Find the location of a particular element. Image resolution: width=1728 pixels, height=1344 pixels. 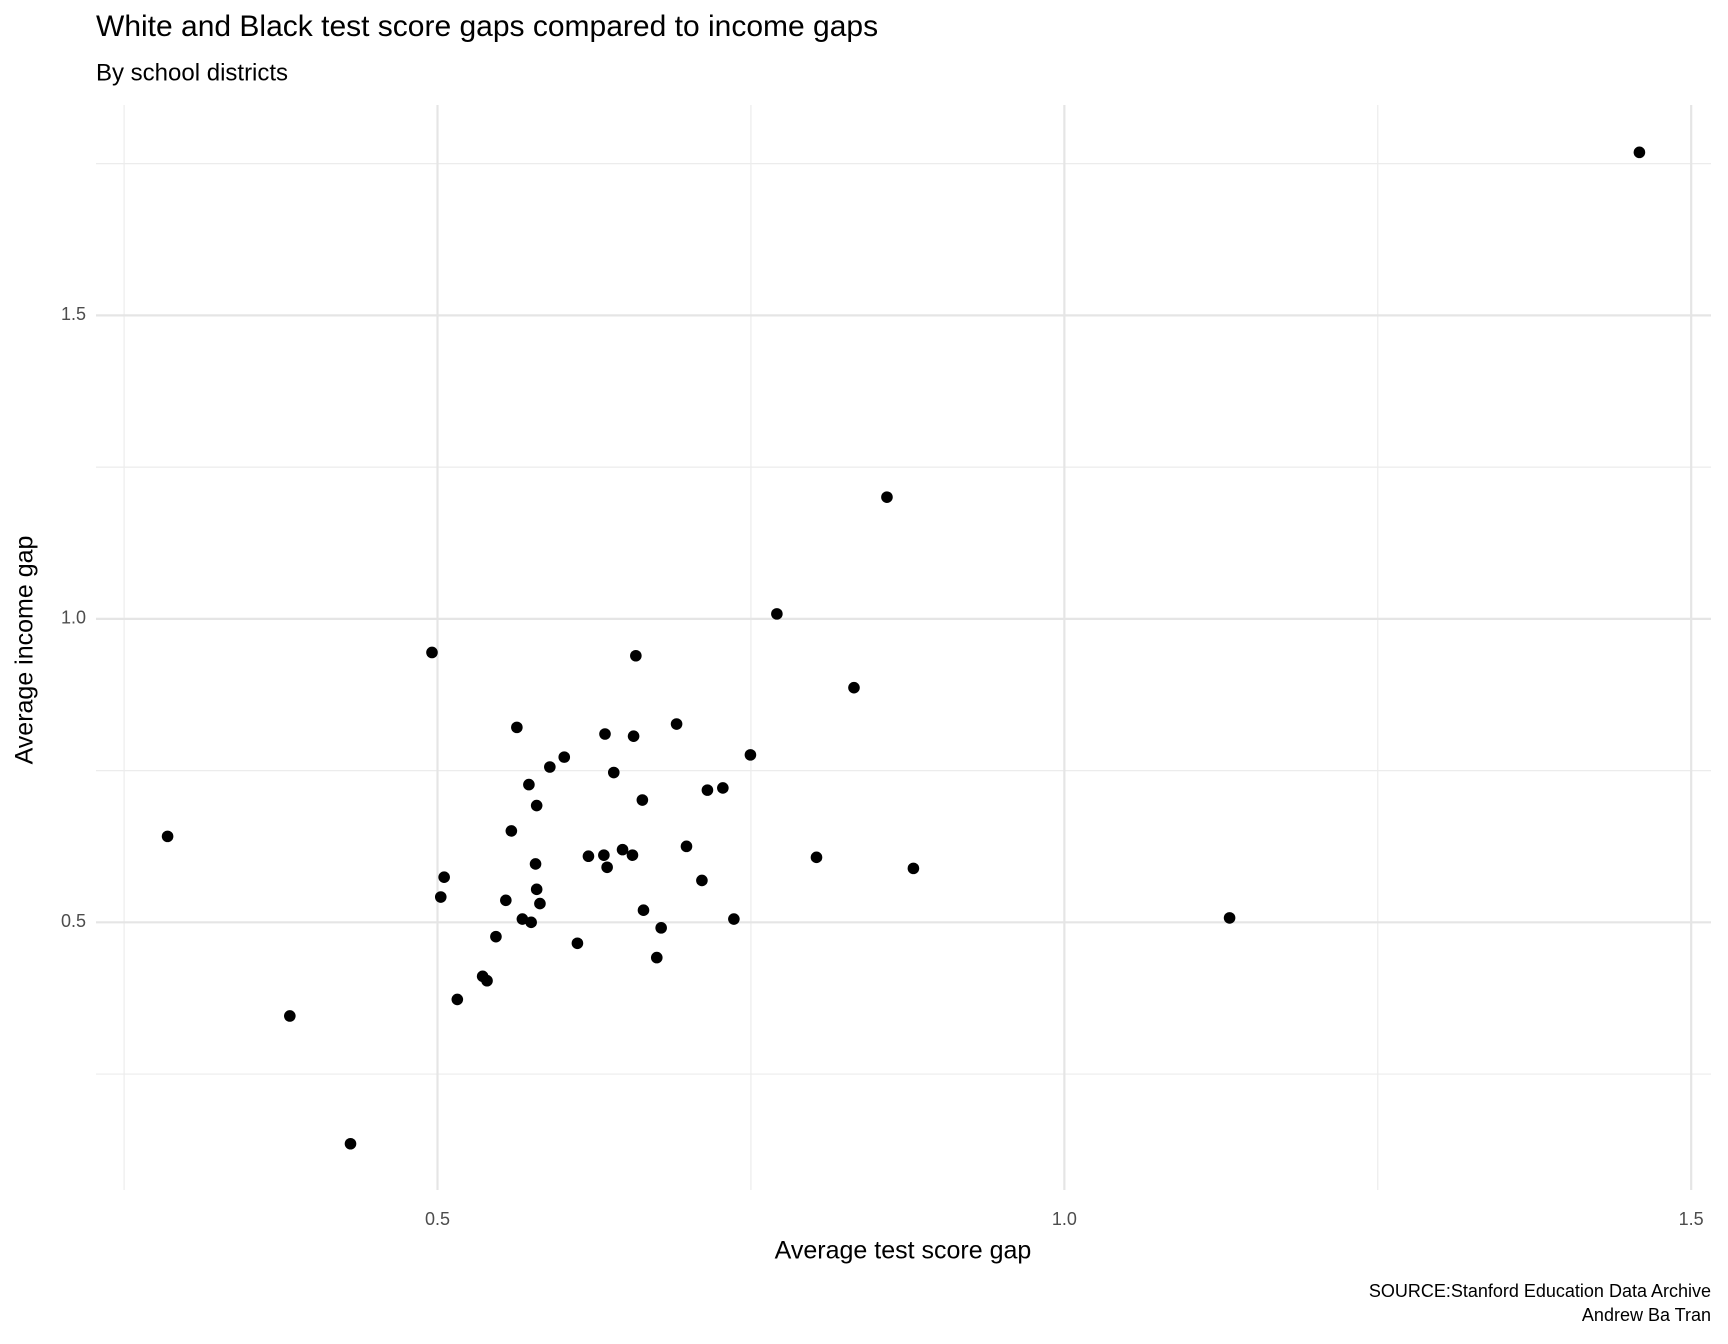

y-tick-label: 1.5 is located at coordinates (73, 314).